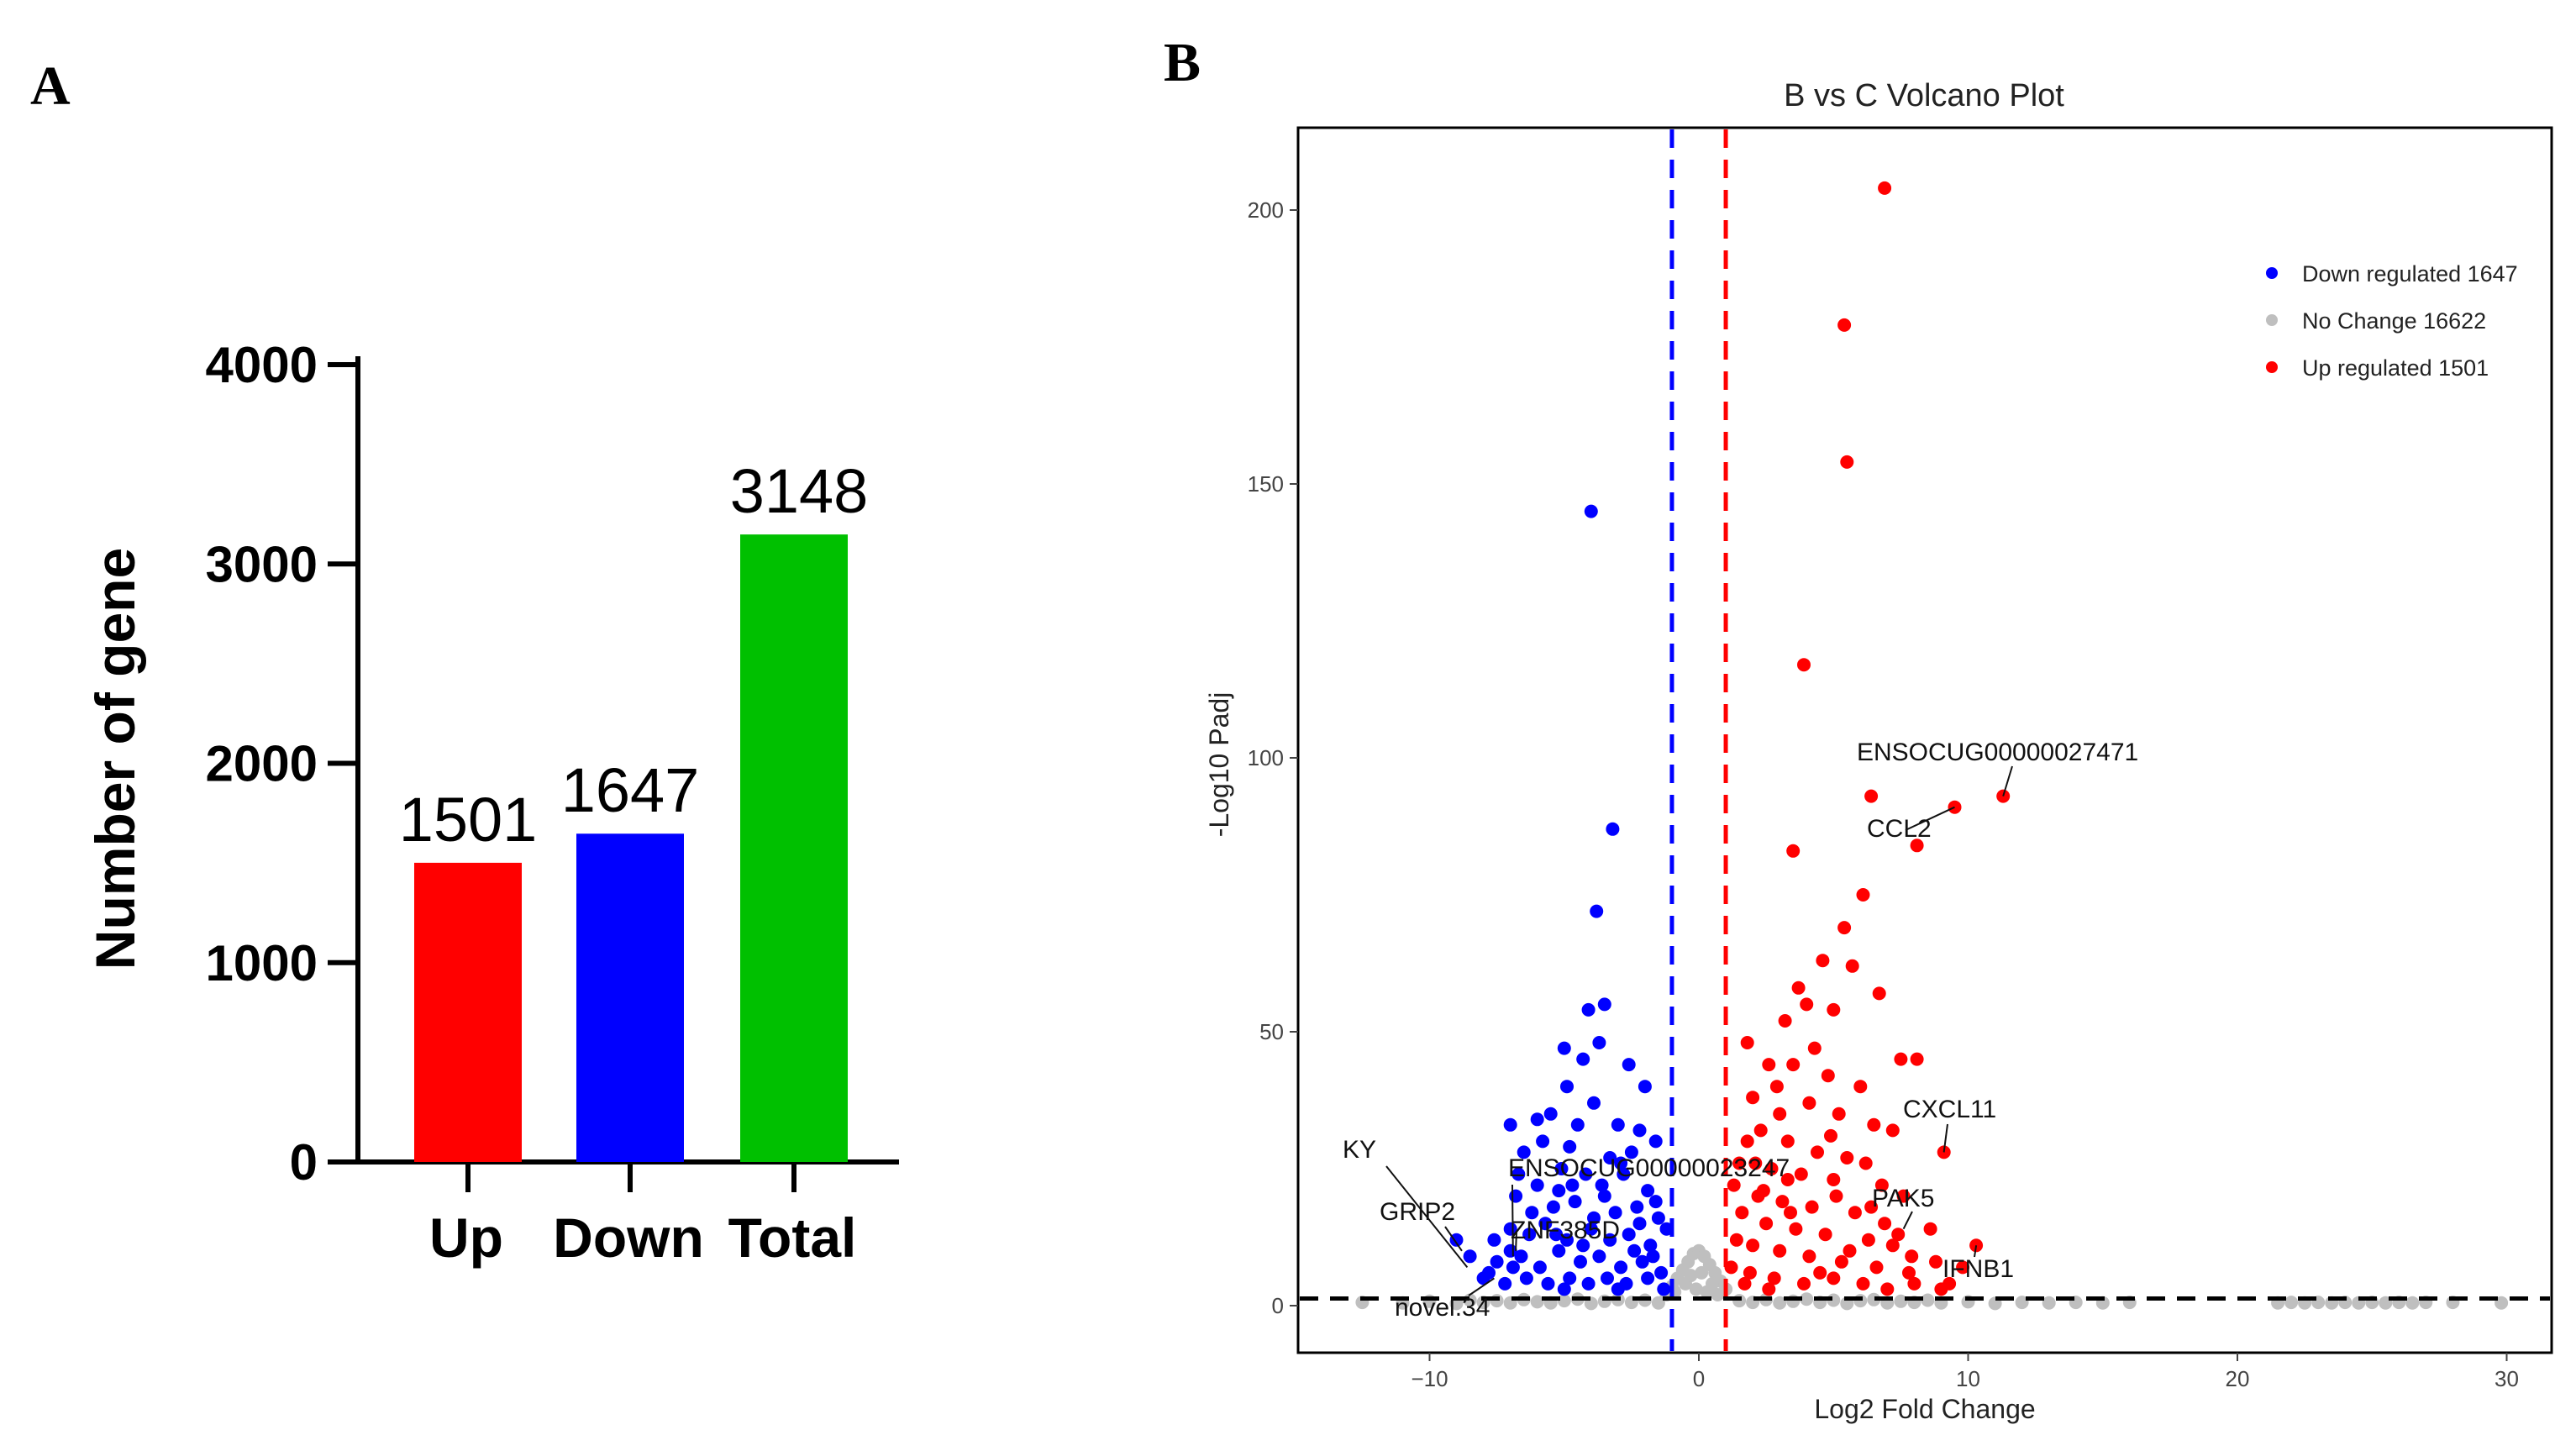  Describe the element at coordinates (115, 759) in the screenshot. I see `bar-y-axis-label: Number of gene` at that location.